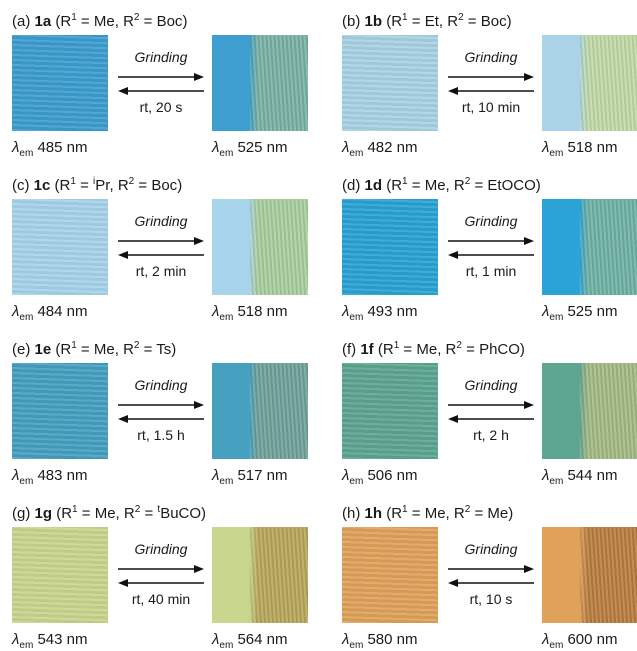 The image size is (637, 651). What do you see at coordinates (498, 513) in the screenshot?
I see `r2-value: Me` at bounding box center [498, 513].